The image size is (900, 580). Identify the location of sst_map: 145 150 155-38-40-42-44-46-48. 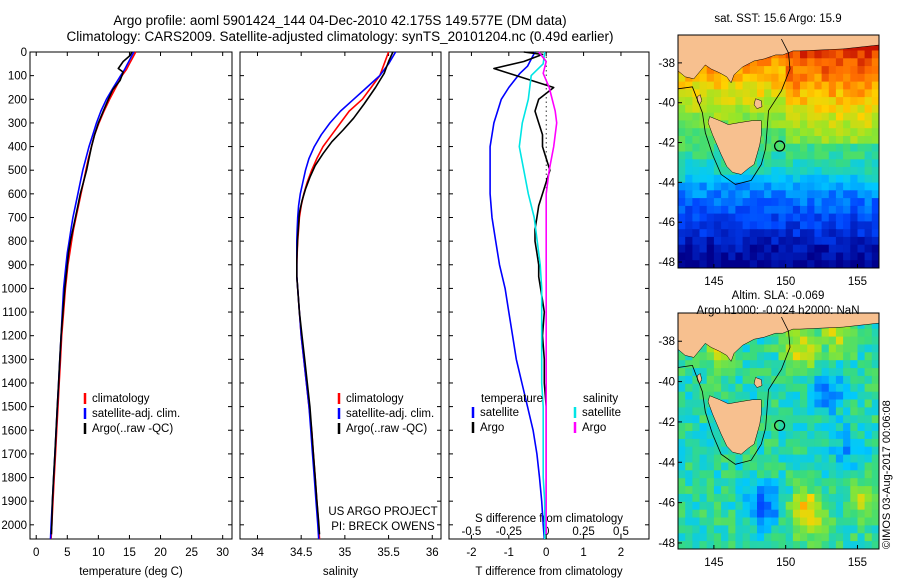
(769, 161).